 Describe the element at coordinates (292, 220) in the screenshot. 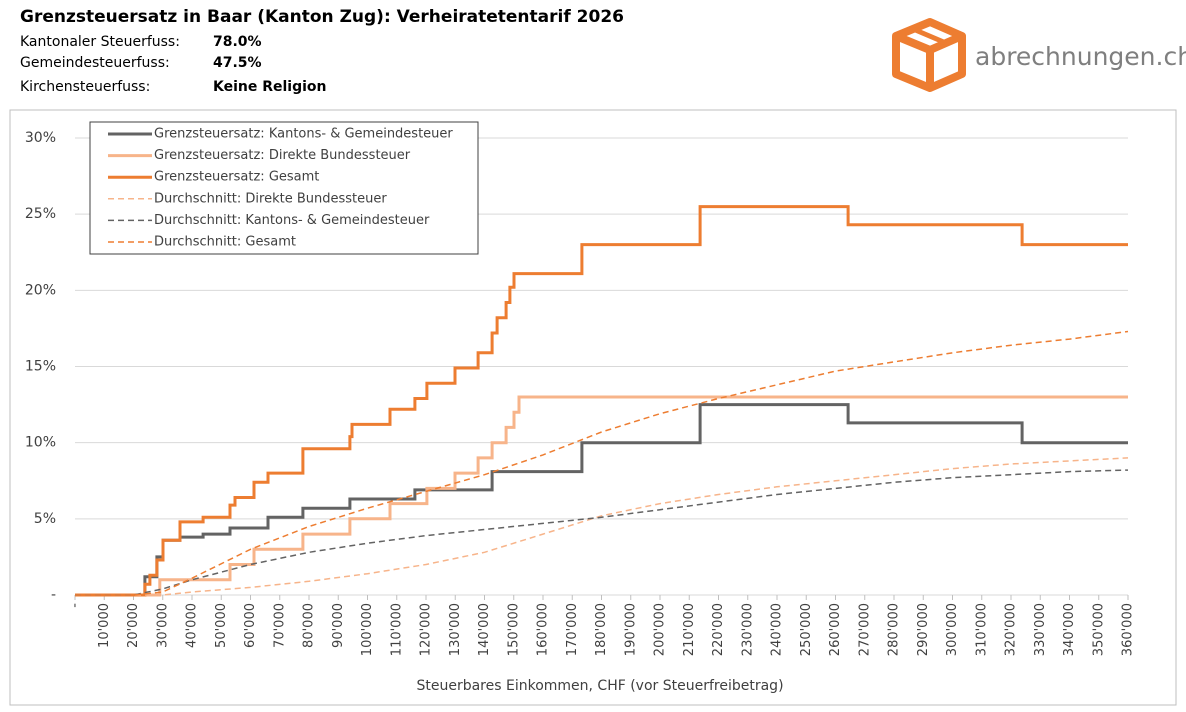

I see `legend-label: Durchschnitt: Kantons- & Gemeindesteuer` at that location.